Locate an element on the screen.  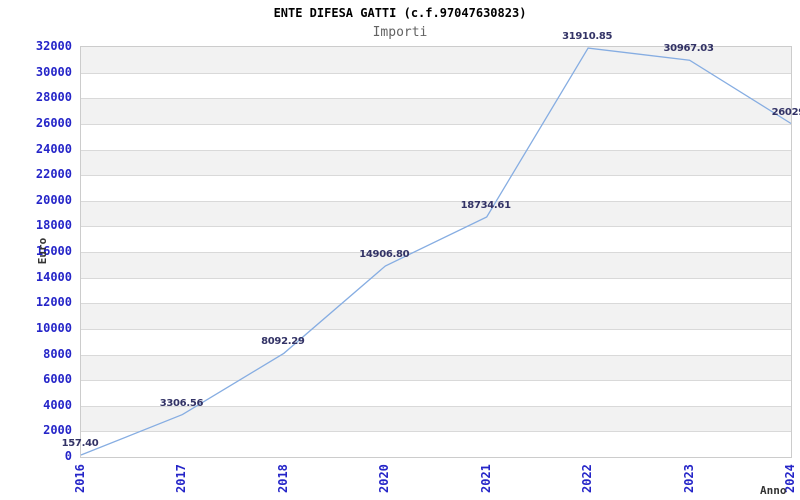
y-tick-label: 8000 is located at coordinates (57, 353).